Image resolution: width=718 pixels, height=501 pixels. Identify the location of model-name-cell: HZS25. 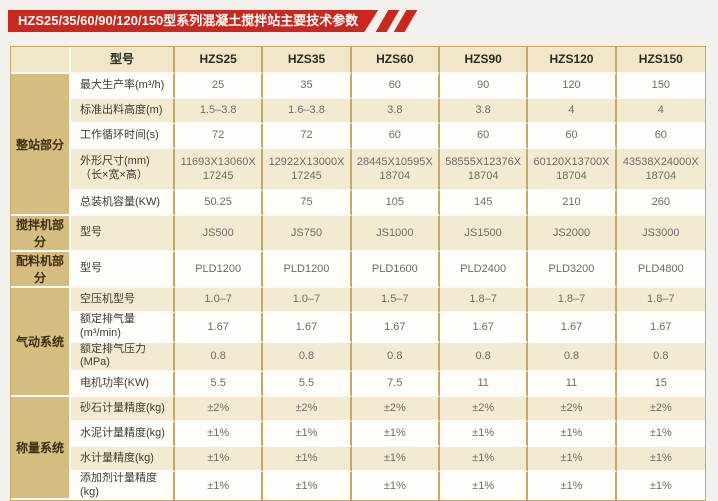
(219, 60).